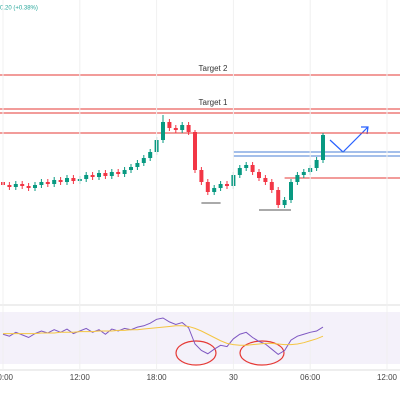  Describe the element at coordinates (7, 377) in the screenshot. I see `x-tick-label: 00:00` at that location.